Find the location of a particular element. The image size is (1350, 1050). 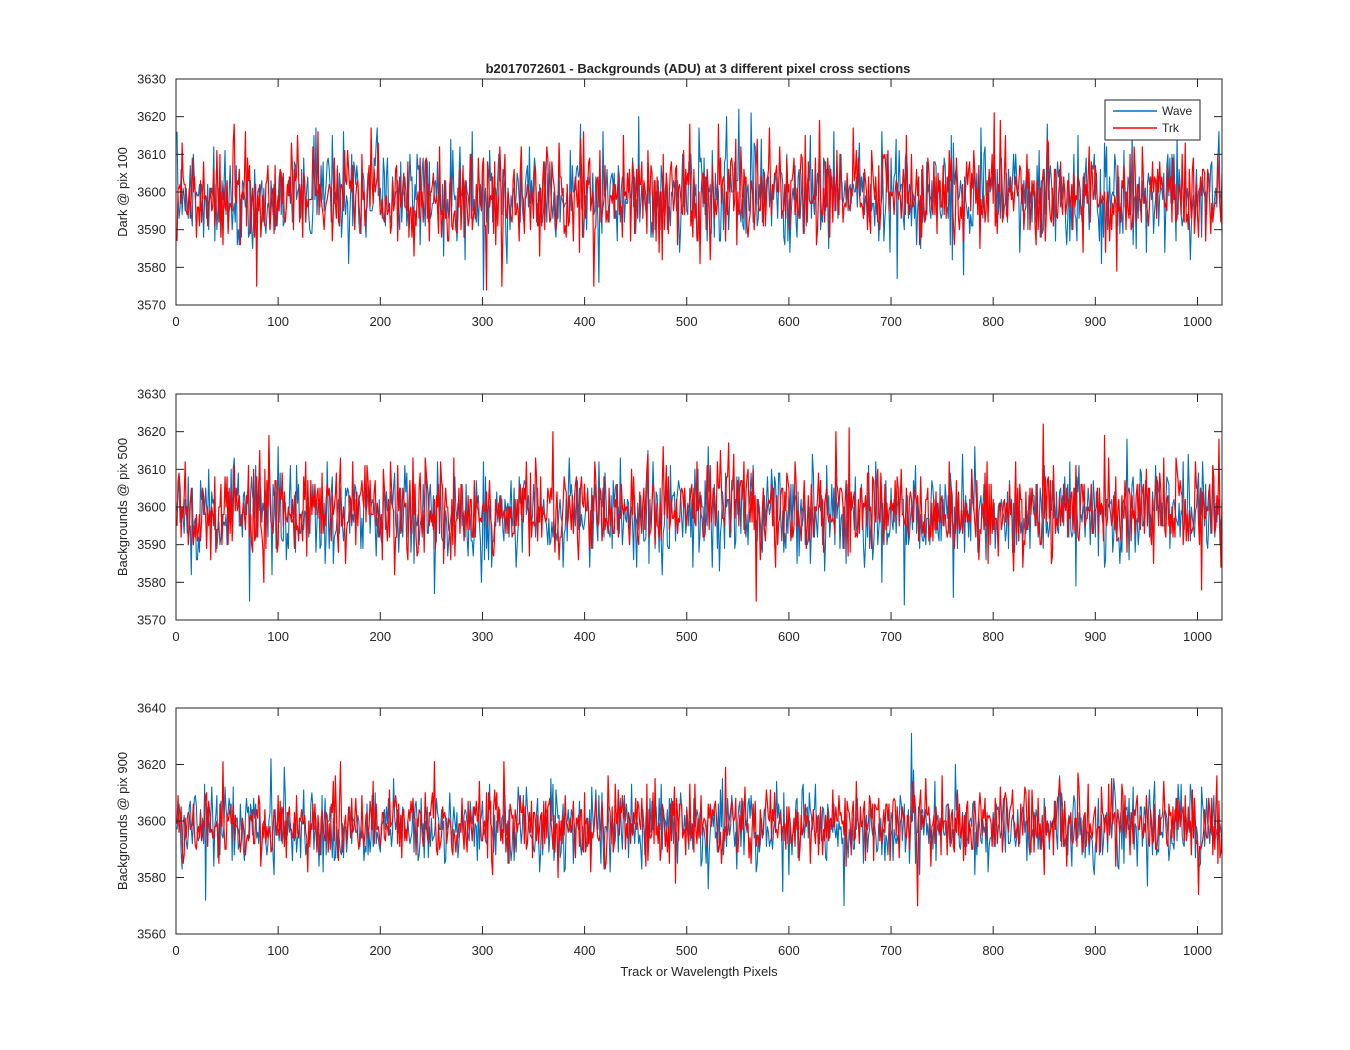

x-axis-label: Track or Wavelength Pixels is located at coordinates (699, 971).